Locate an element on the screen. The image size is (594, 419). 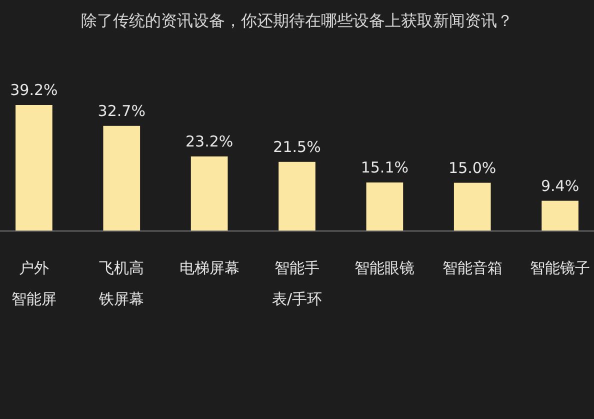
x-tick-label: 智能眼镜 is located at coordinates (384, 268).